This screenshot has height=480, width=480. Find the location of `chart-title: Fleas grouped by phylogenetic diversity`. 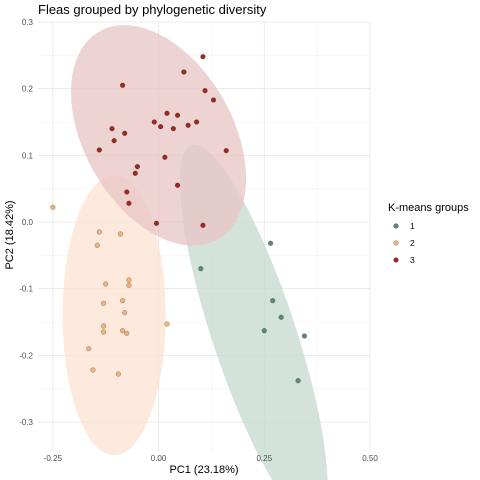

chart-title: Fleas grouped by phylogenetic diversity is located at coordinates (152, 9).